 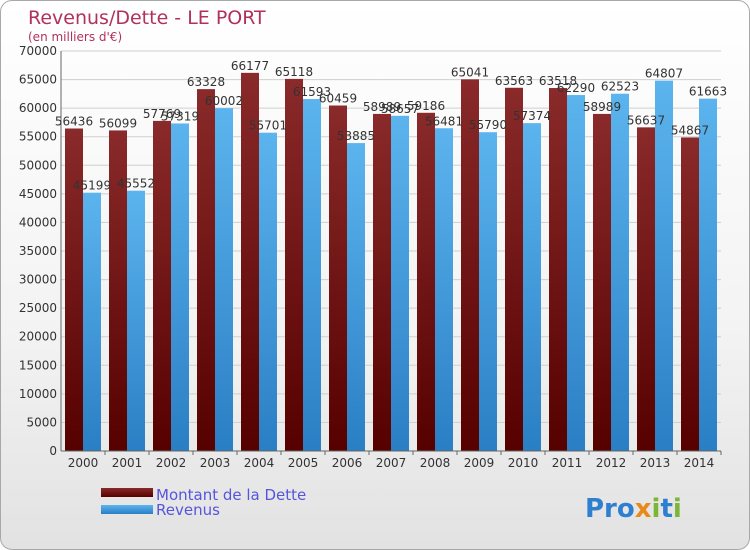 I want to click on data-label: 65041, so click(x=470, y=72).